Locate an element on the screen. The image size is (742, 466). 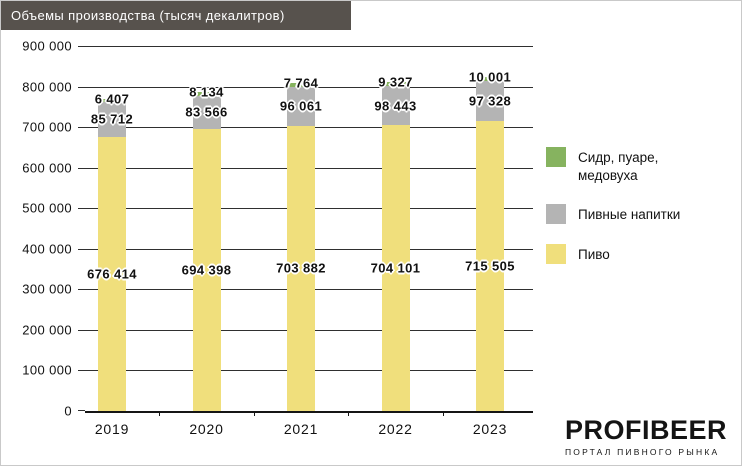
y-axis-label: 200 000 is located at coordinates (47, 330).